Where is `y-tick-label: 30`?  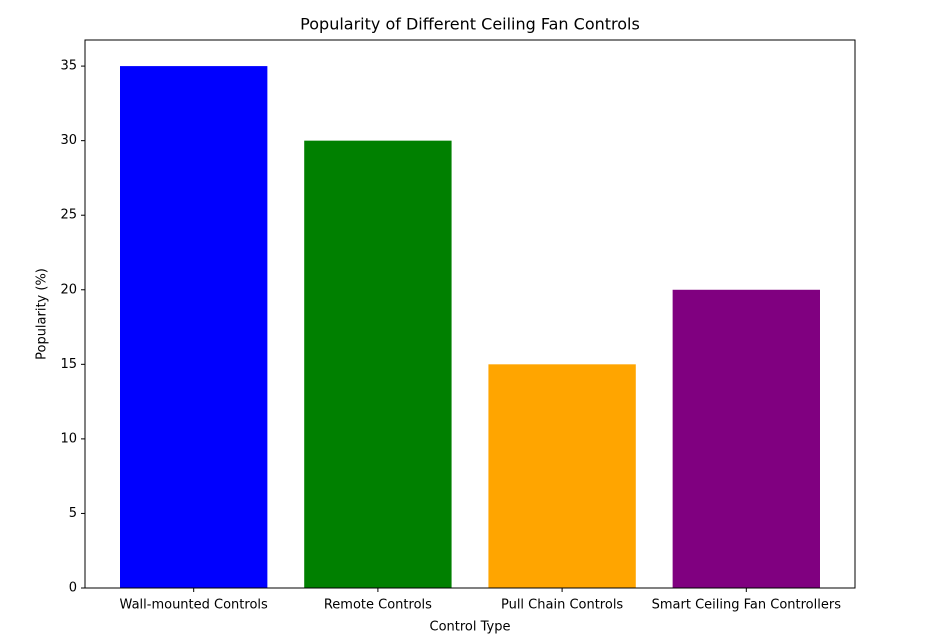 y-tick-label: 30 is located at coordinates (68, 140).